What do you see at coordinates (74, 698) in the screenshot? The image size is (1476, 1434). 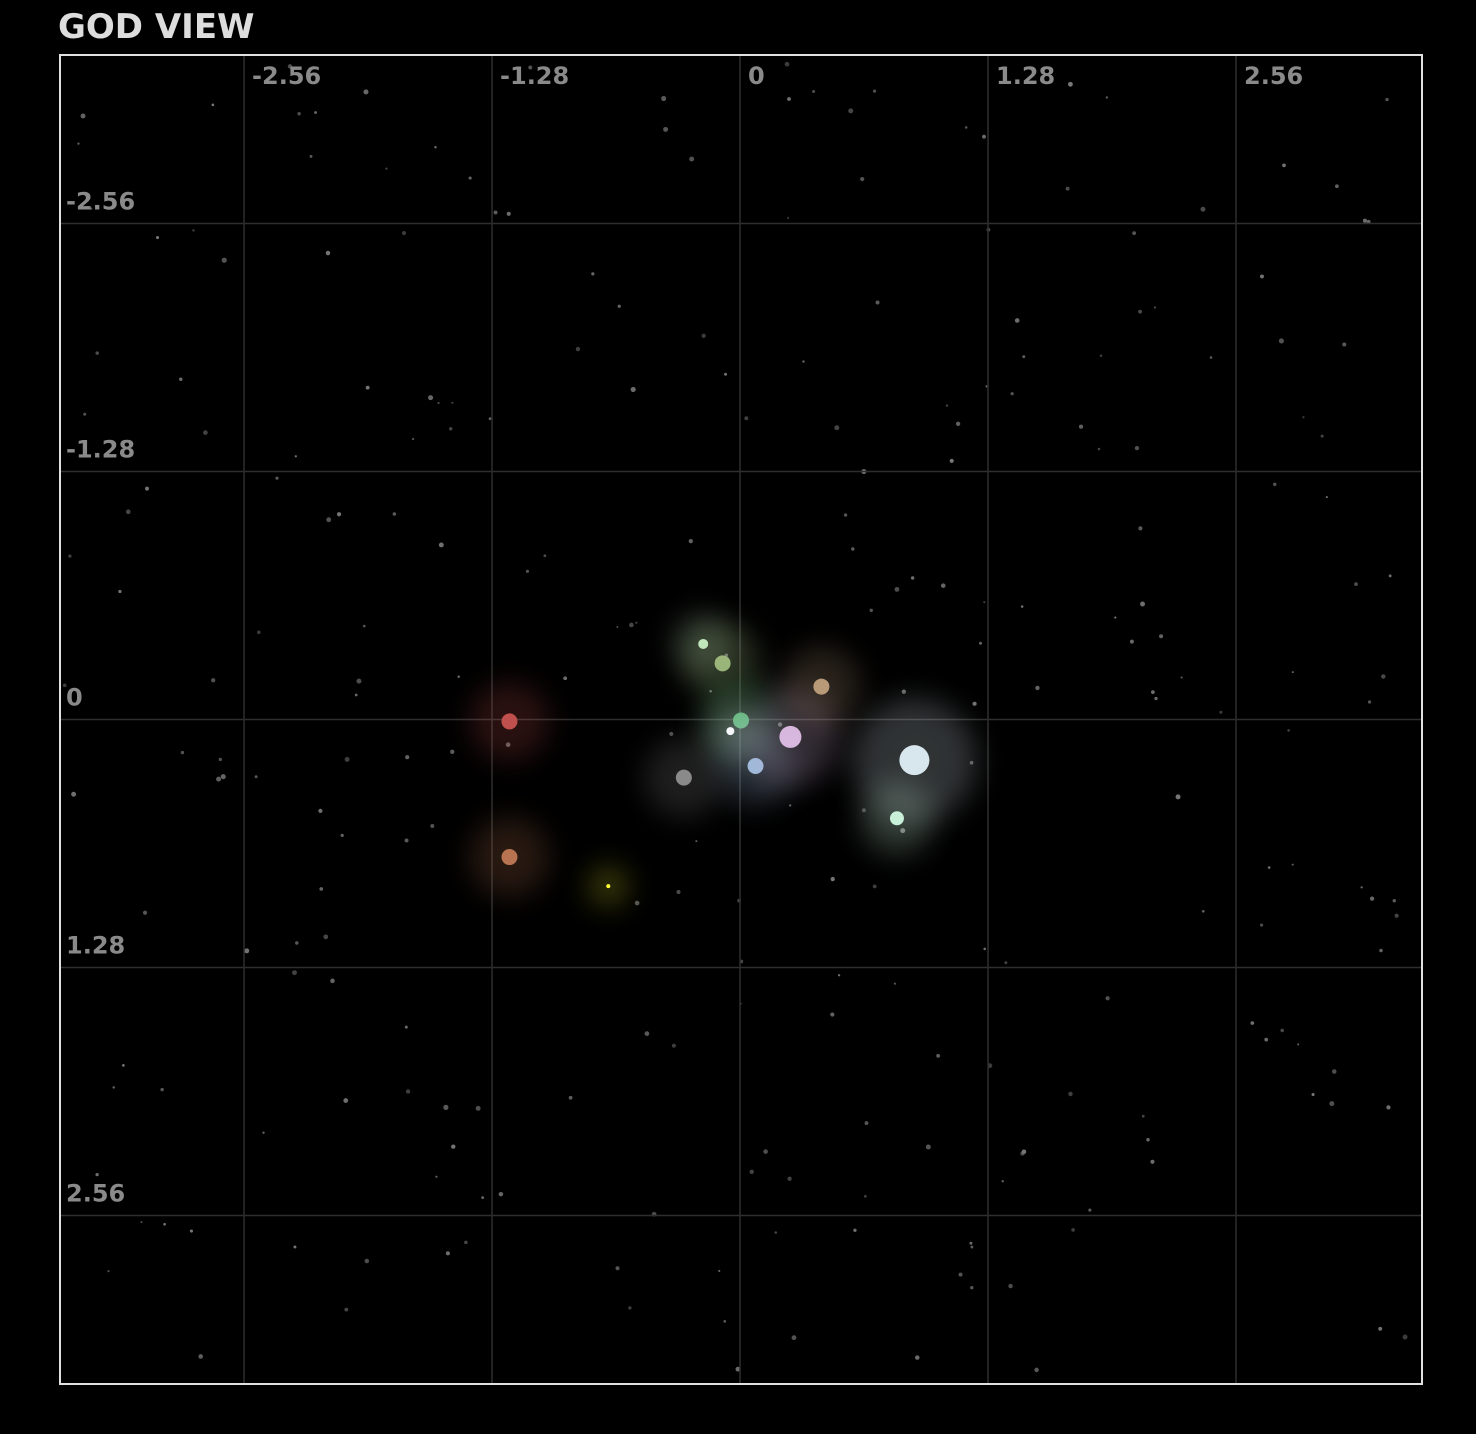 I see `y-tick-label: 0` at bounding box center [74, 698].